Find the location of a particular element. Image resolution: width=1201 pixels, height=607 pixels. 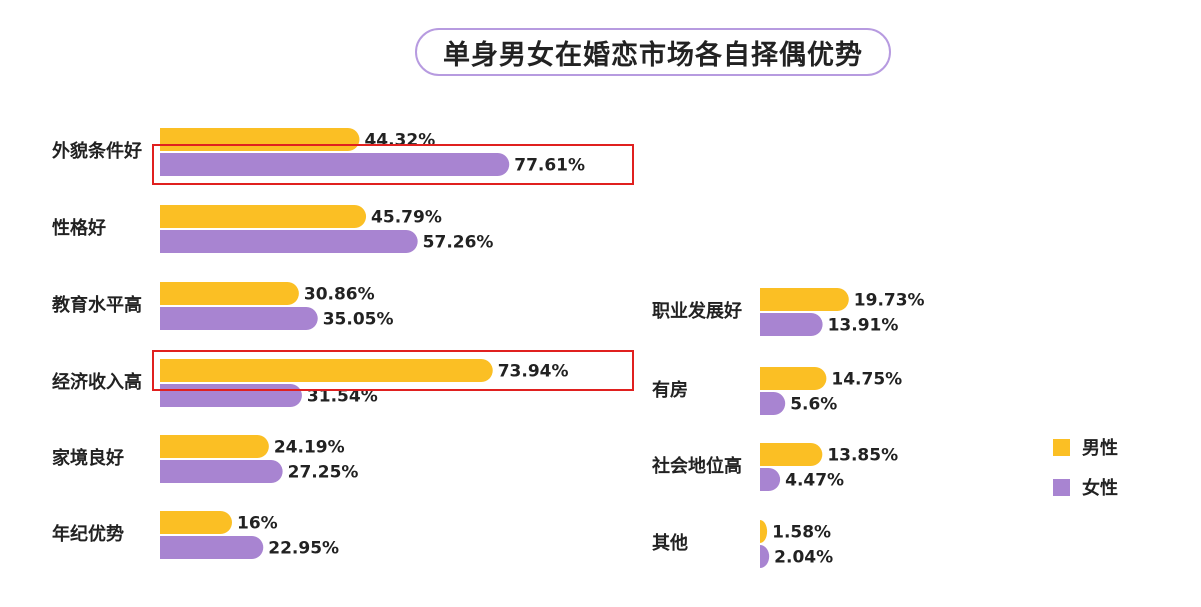

value-label-male-5: 16% is located at coordinates (257, 524).